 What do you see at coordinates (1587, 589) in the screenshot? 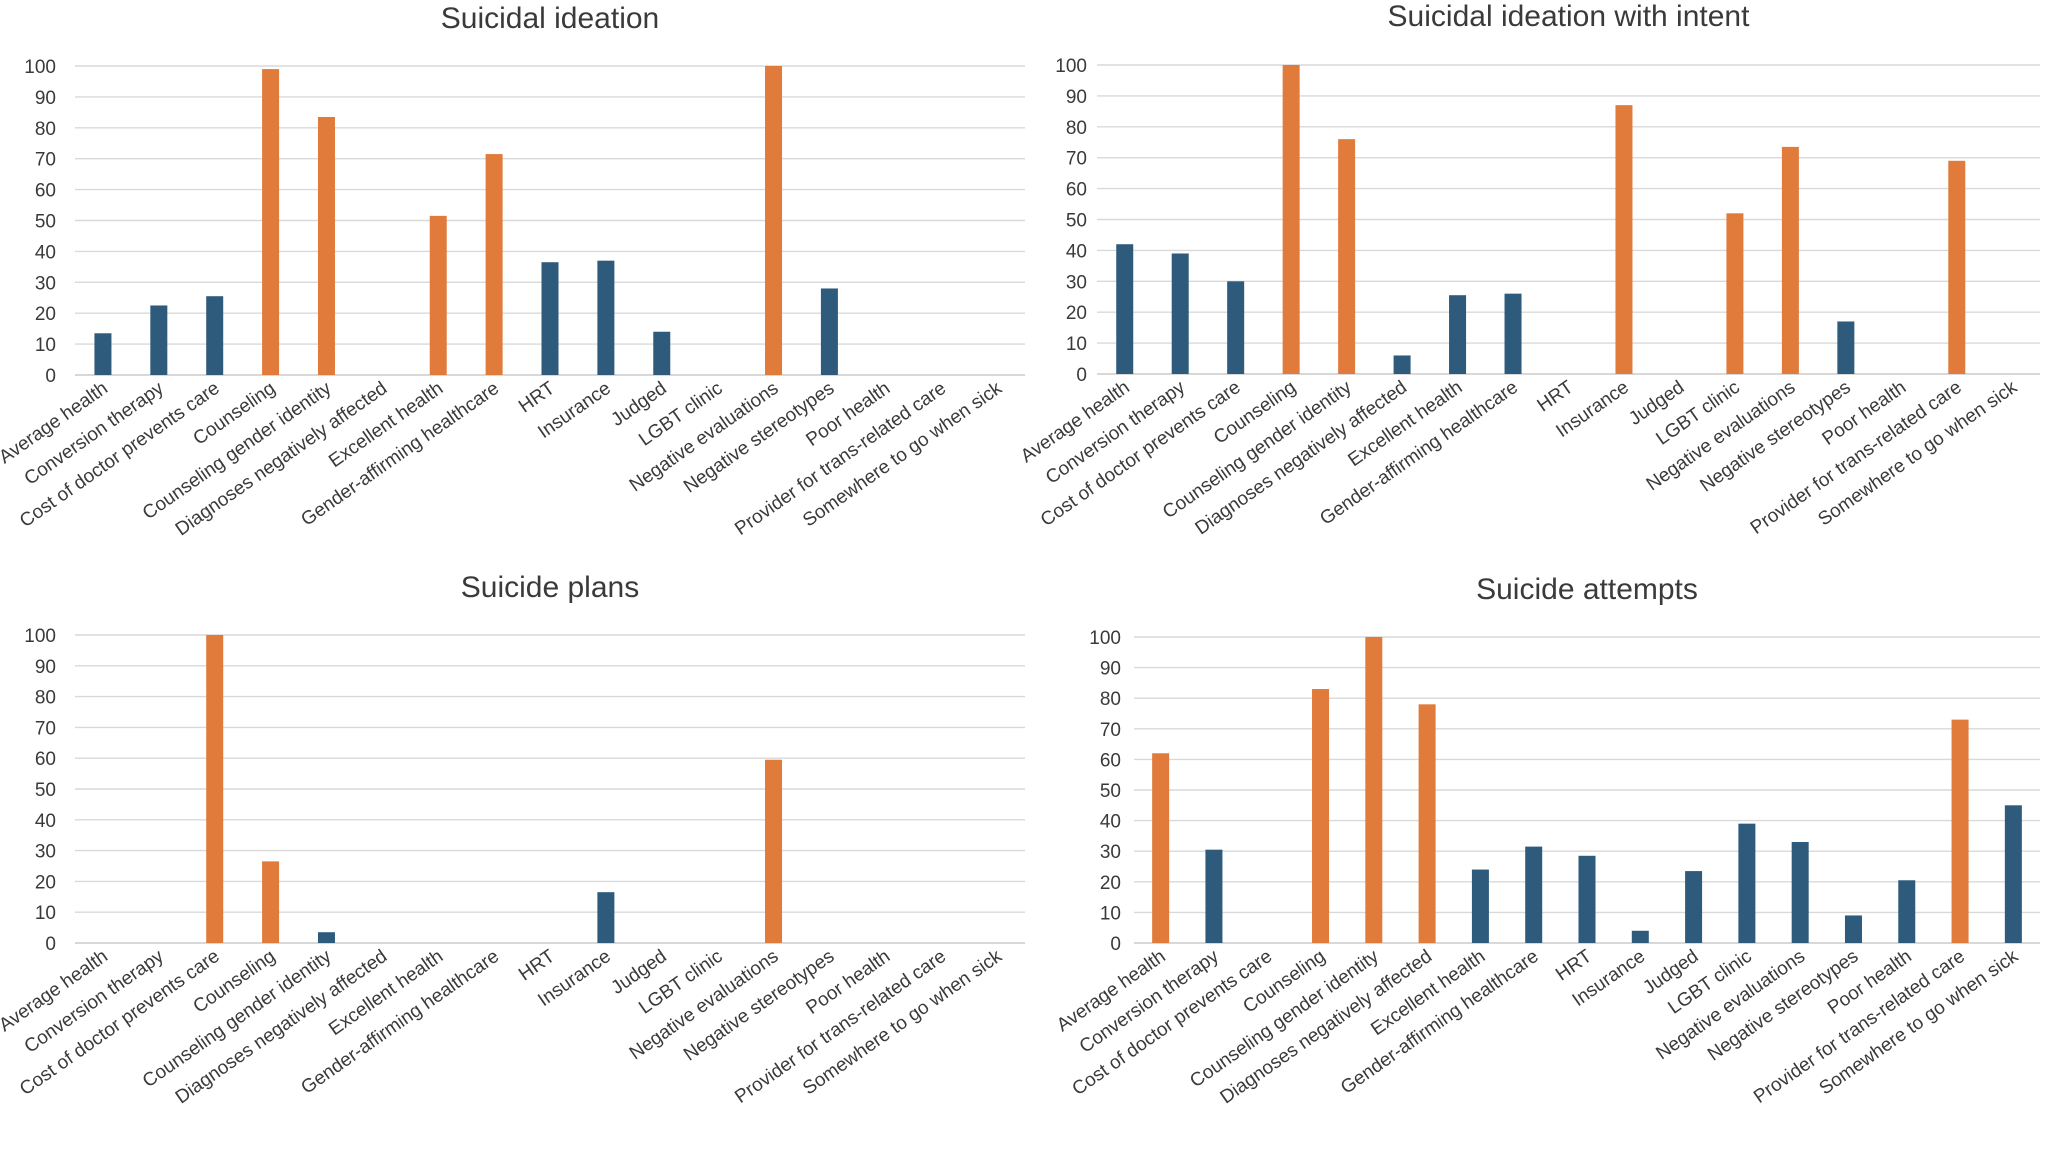
I see `chart-title: Suicide attempts` at bounding box center [1587, 589].